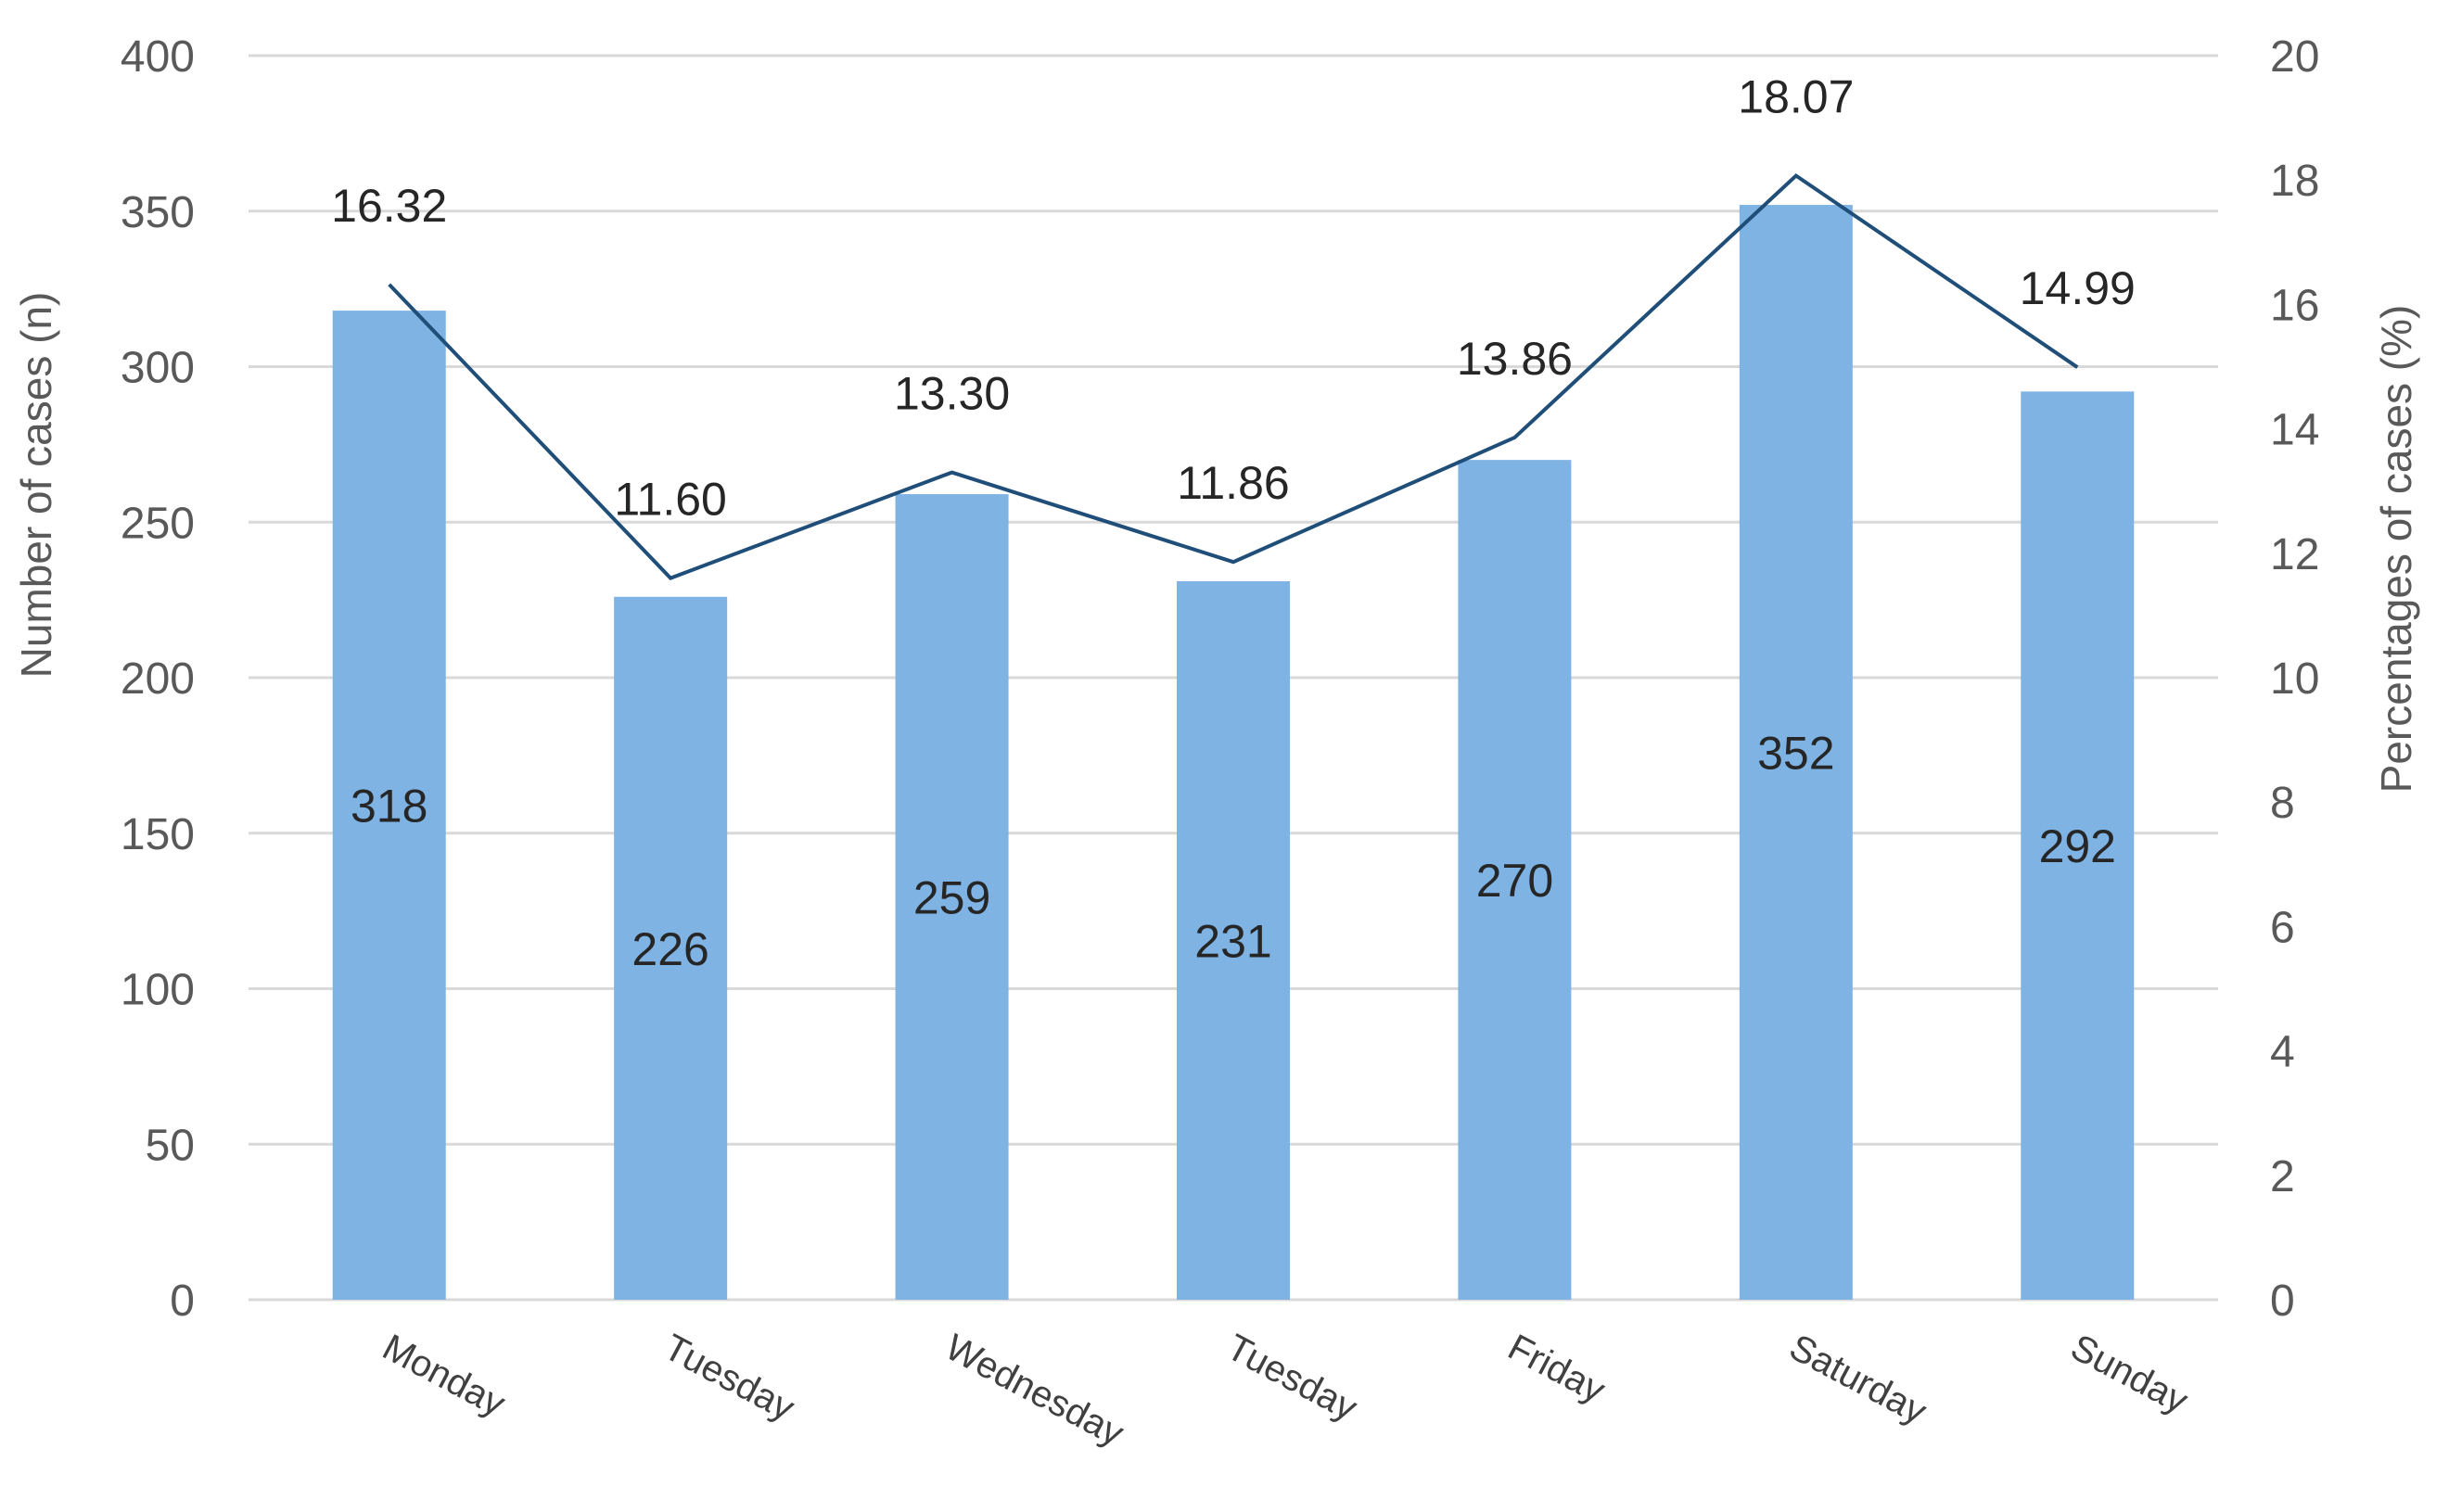 This screenshot has height=1512, width=2449. What do you see at coordinates (2294, 305) in the screenshot?
I see `right-tick-label: 16` at bounding box center [2294, 305].